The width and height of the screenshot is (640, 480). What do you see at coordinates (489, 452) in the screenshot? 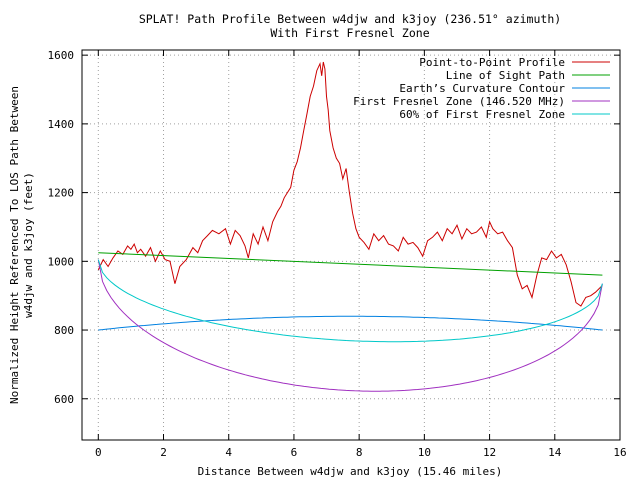
I see `x-tick-label: 12` at bounding box center [489, 452].